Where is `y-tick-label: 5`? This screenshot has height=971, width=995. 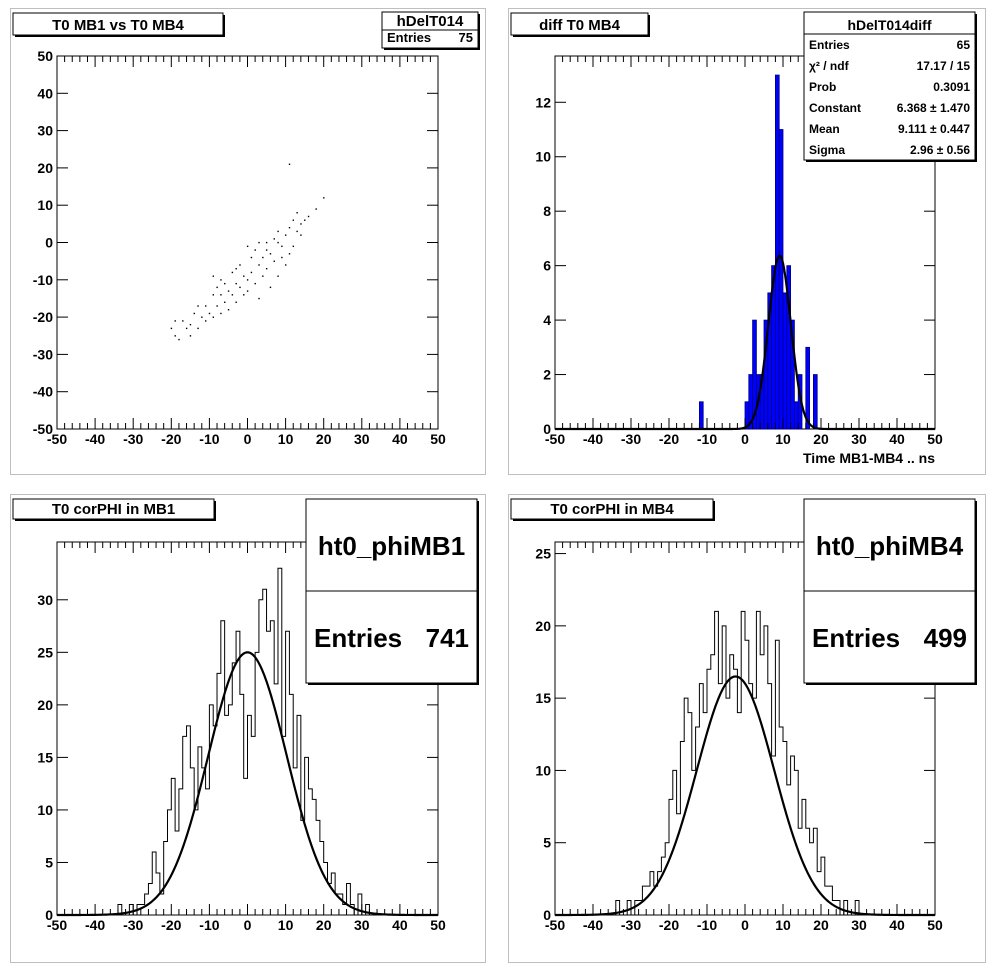
y-tick-label: 5 is located at coordinates (547, 843).